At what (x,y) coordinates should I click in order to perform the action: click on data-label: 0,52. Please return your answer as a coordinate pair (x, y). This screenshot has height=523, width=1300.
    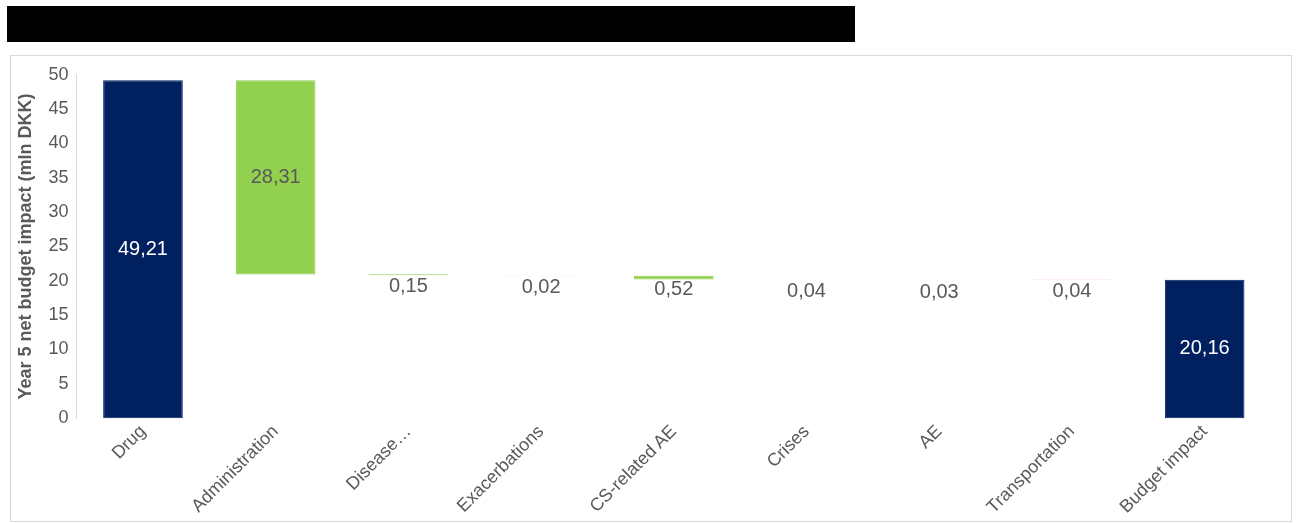
    Looking at the image, I should click on (674, 288).